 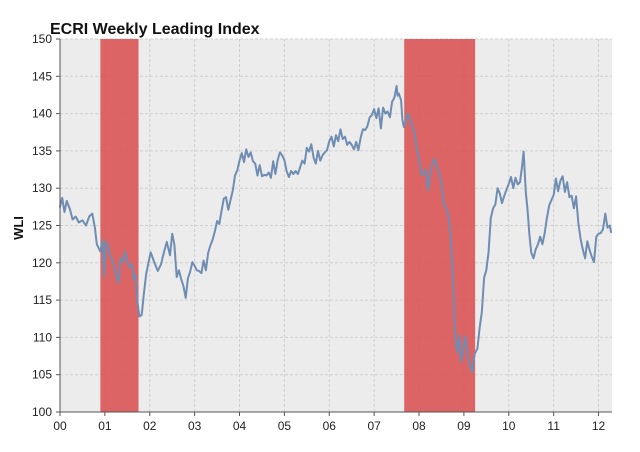 I want to click on y-tick-label: 105, so click(x=42, y=375).